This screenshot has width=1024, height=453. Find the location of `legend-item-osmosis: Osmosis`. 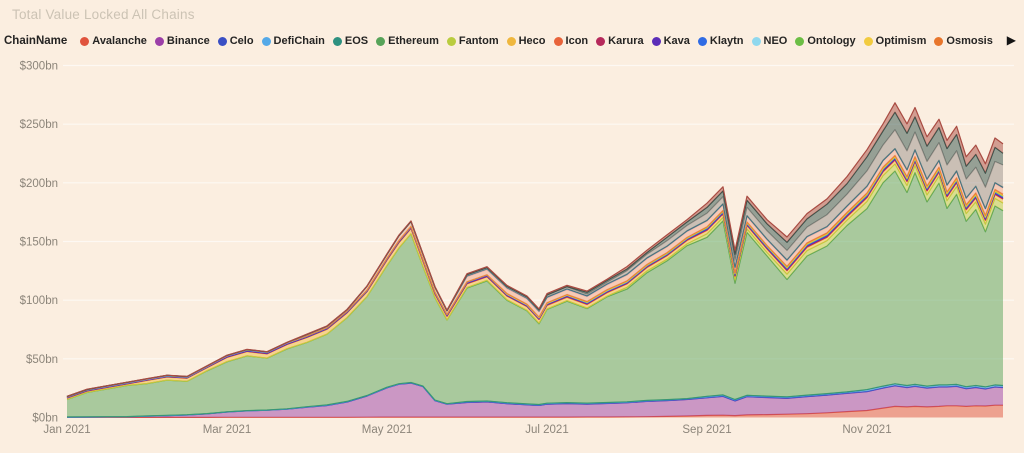

legend-item-osmosis: Osmosis is located at coordinates (963, 41).